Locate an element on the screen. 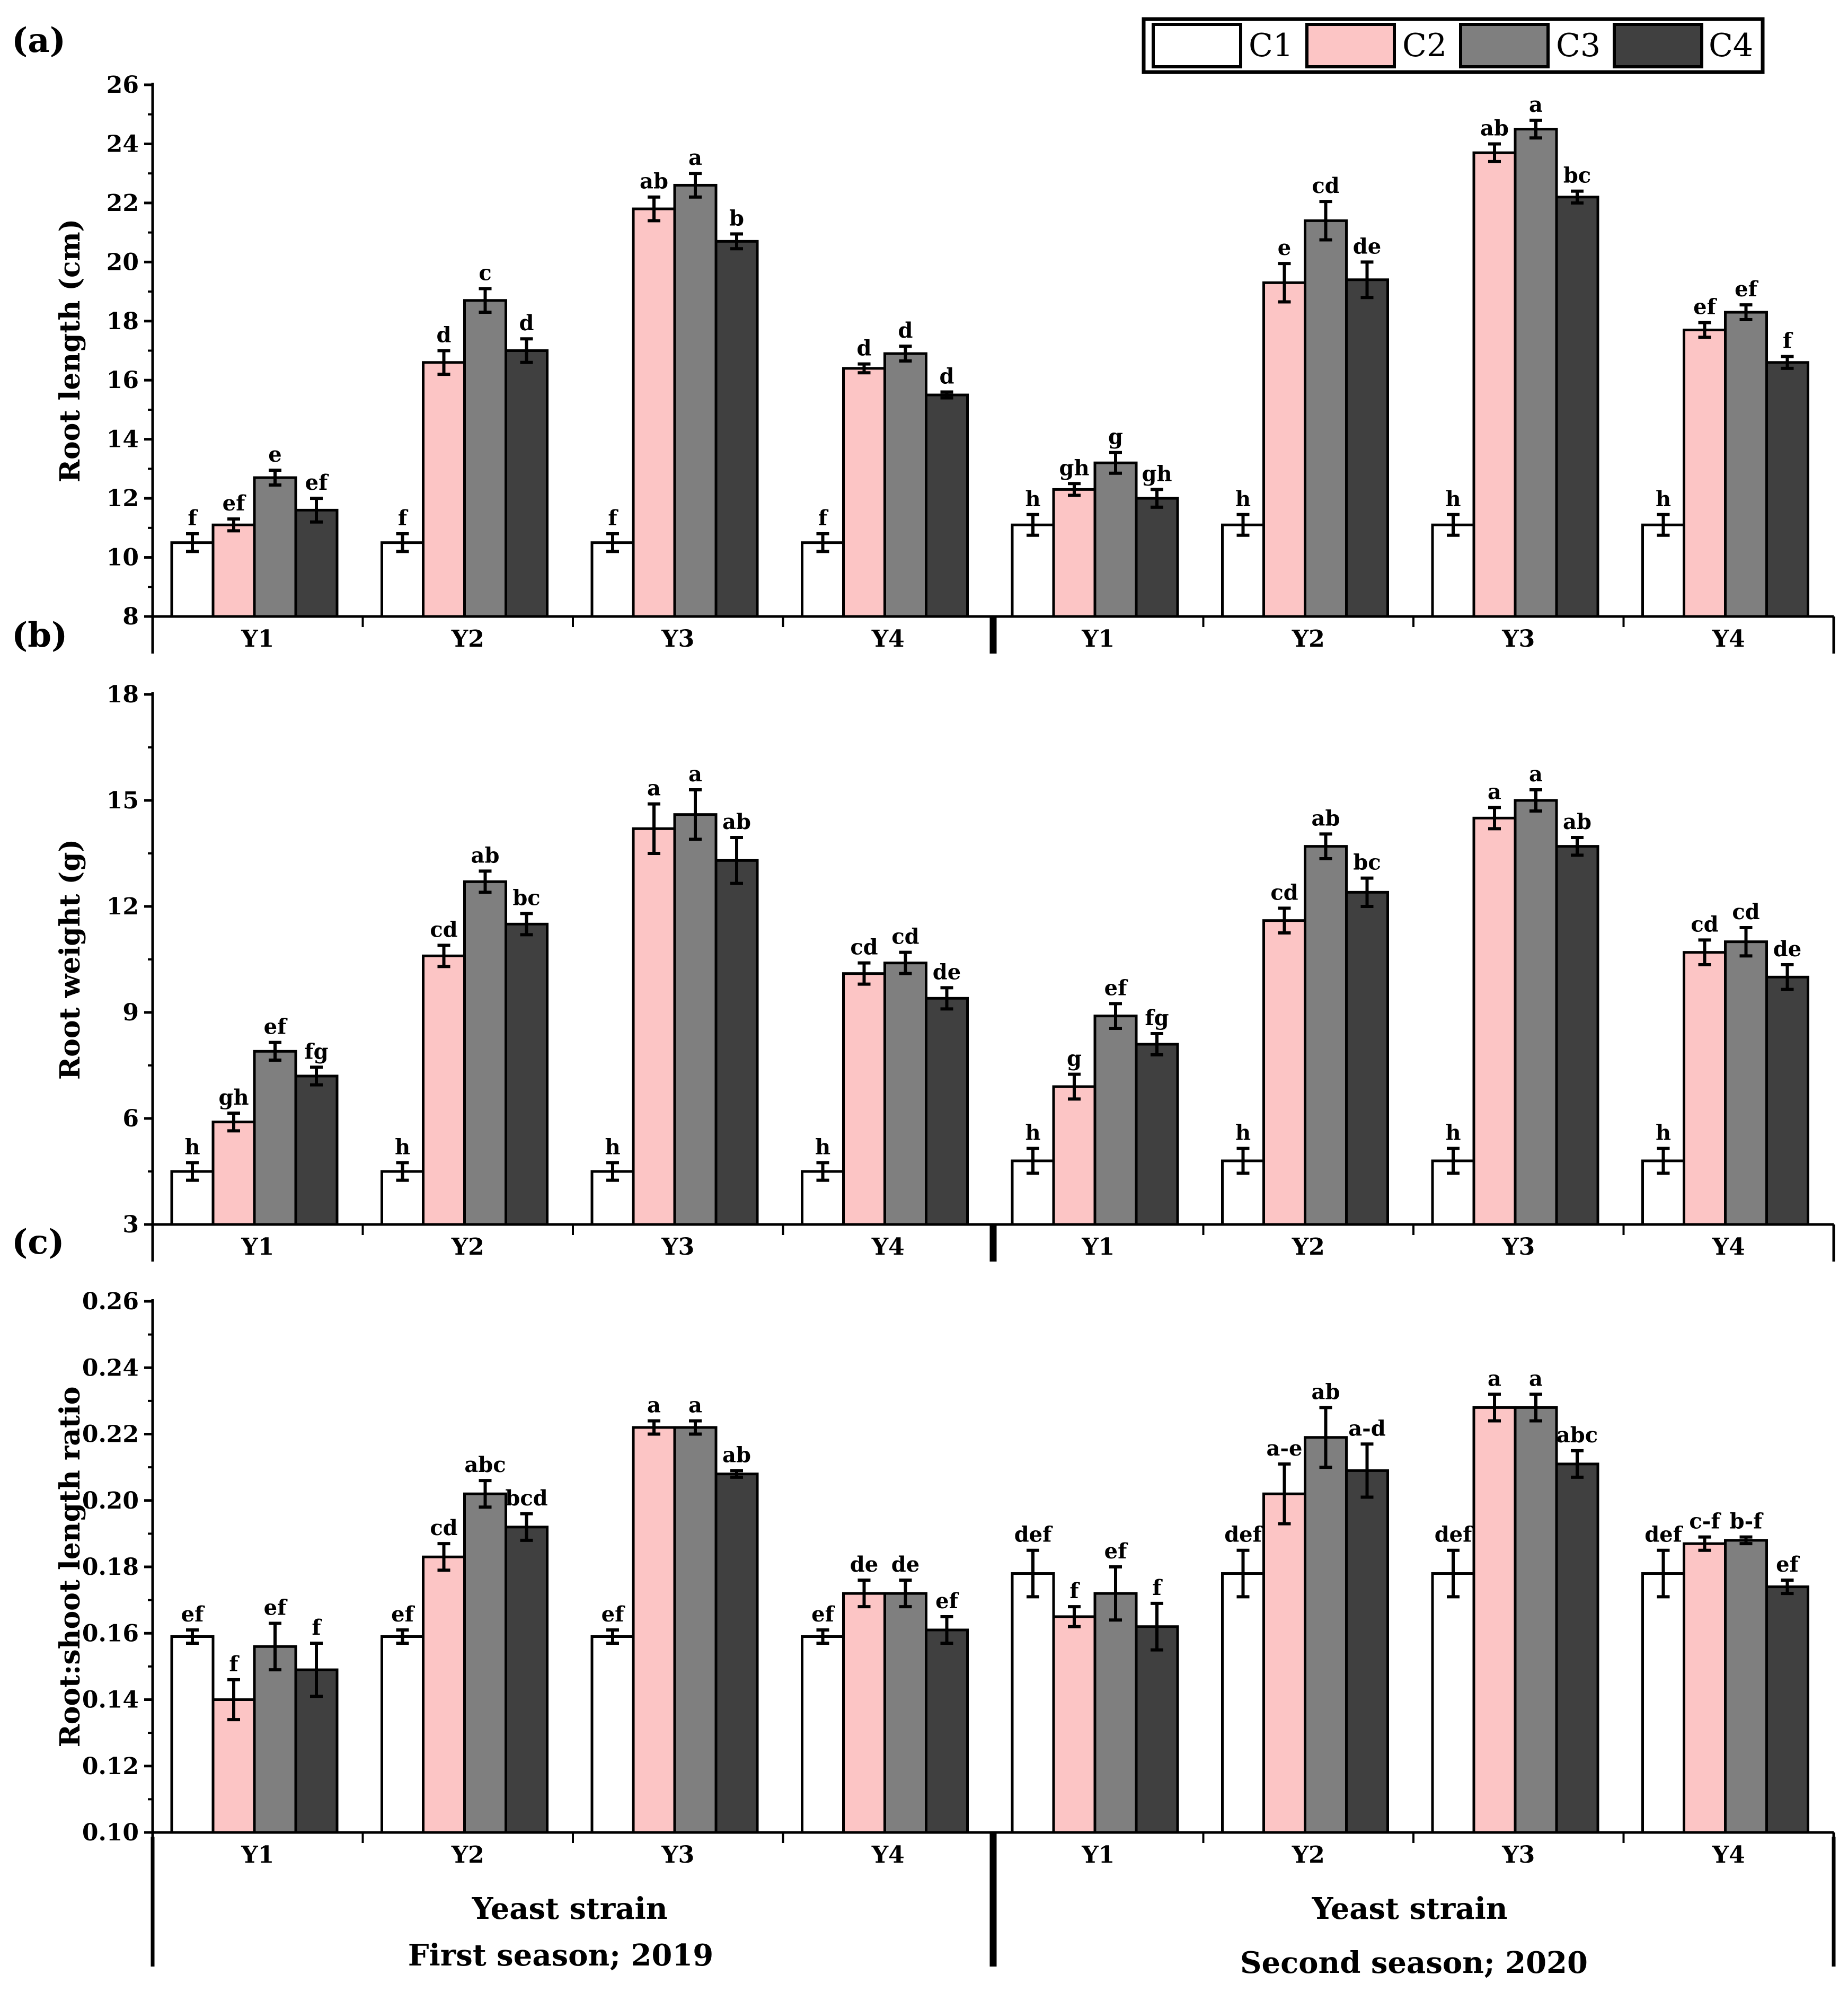  legend-frame is located at coordinates (1454, 45).